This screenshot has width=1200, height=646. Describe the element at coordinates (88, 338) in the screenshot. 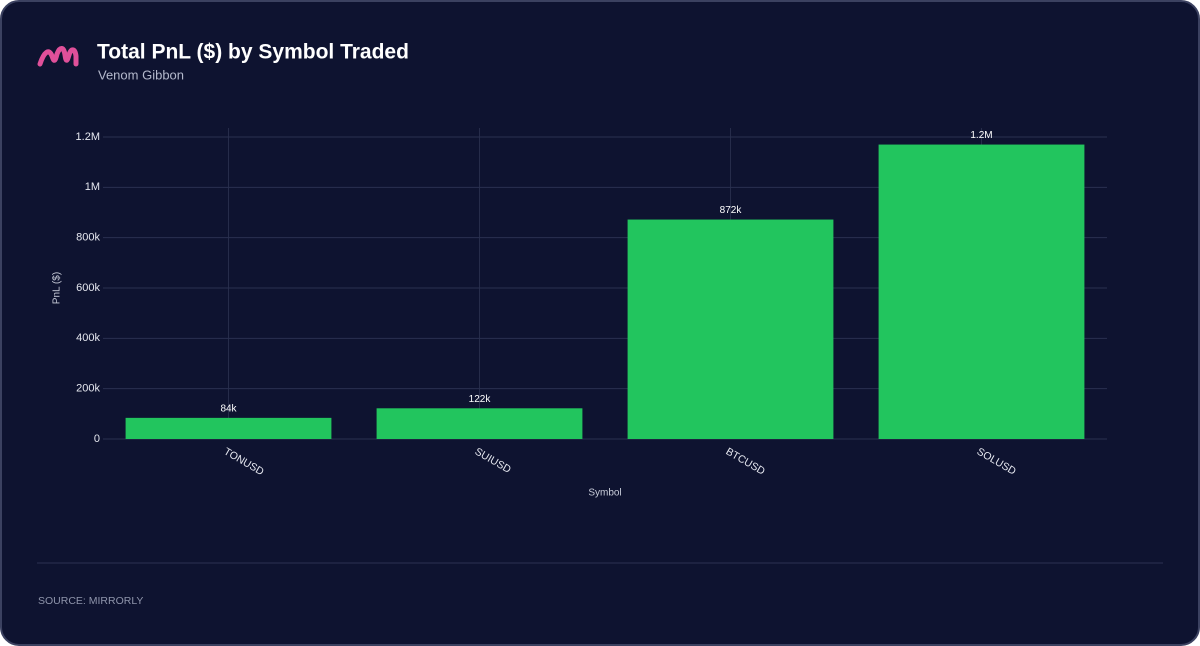

I see `y-tick-label: 400k` at that location.